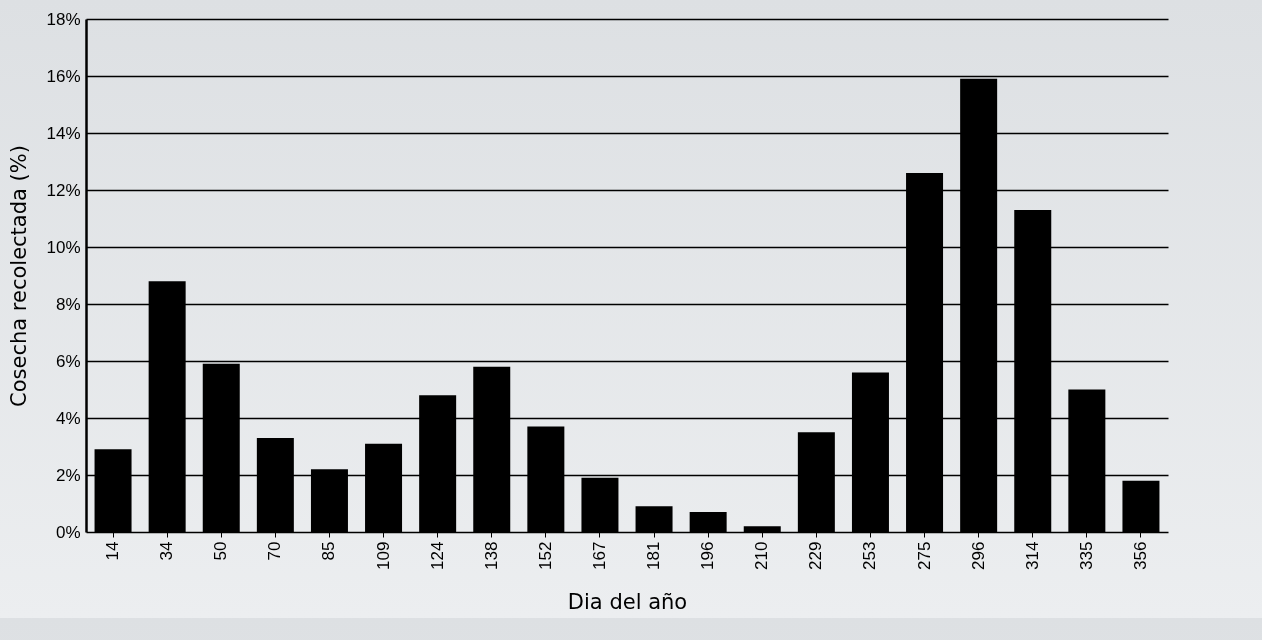 The image size is (1262, 640). I want to click on y-tick-label: 6%, so click(68, 361).